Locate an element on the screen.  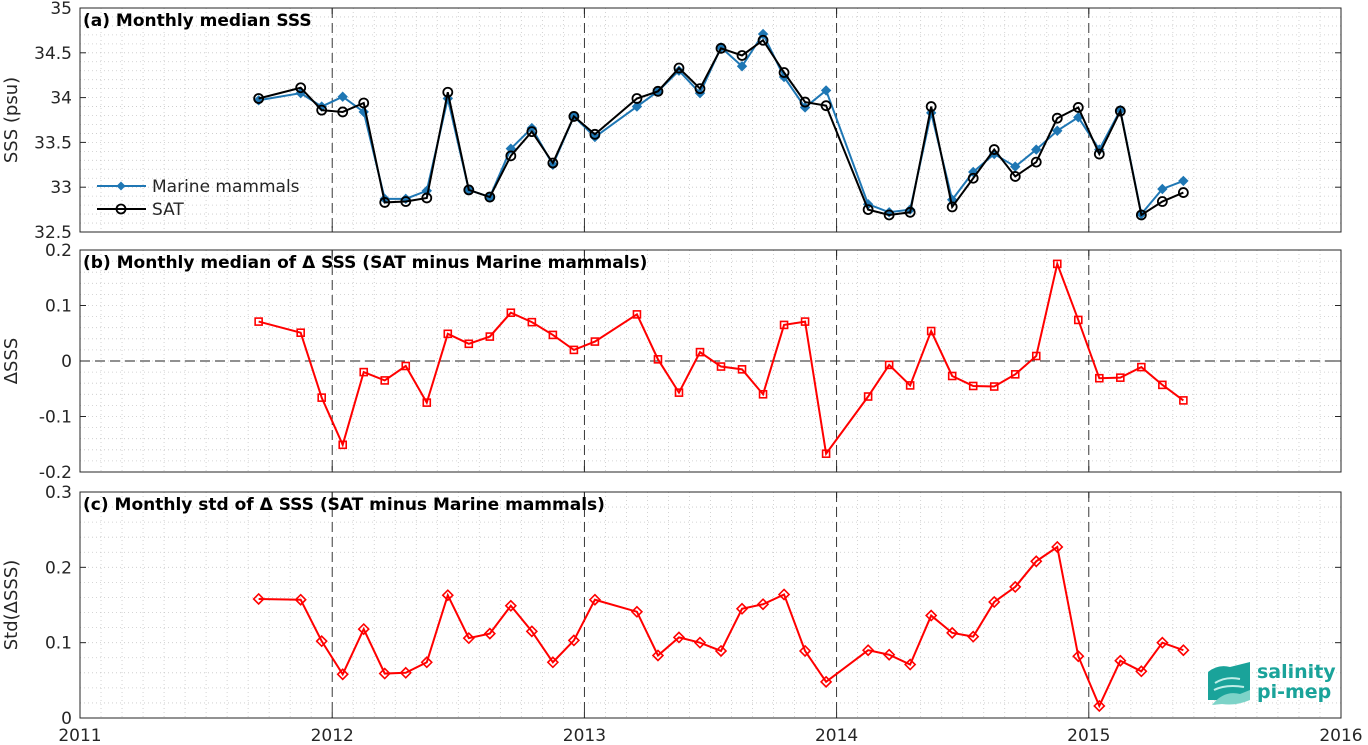
legend-label: SAT is located at coordinates (168, 210).